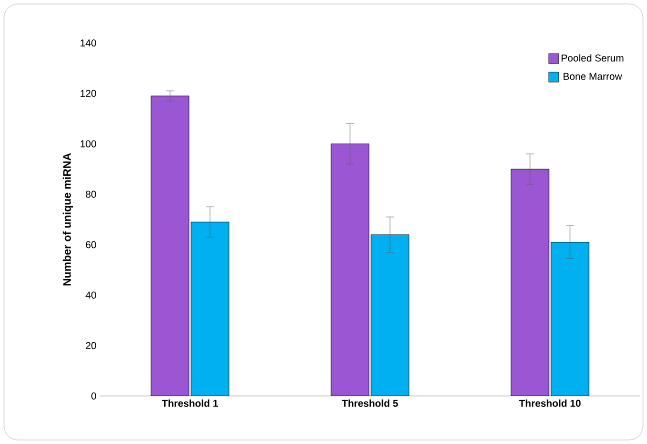 The width and height of the screenshot is (647, 444). I want to click on y-tick-label: 40, so click(91, 295).